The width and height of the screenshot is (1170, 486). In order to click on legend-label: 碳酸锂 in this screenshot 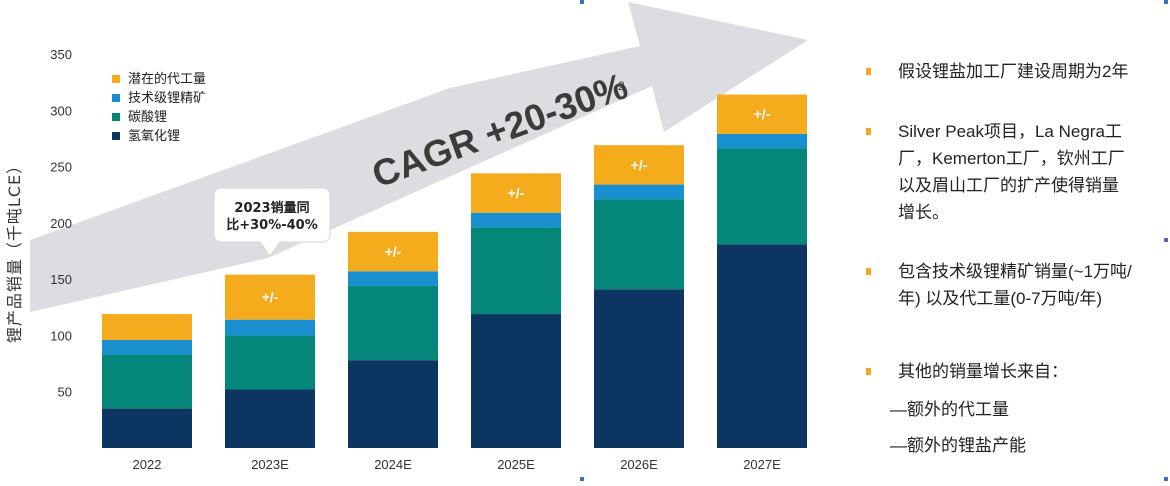, I will do `click(147, 117)`.